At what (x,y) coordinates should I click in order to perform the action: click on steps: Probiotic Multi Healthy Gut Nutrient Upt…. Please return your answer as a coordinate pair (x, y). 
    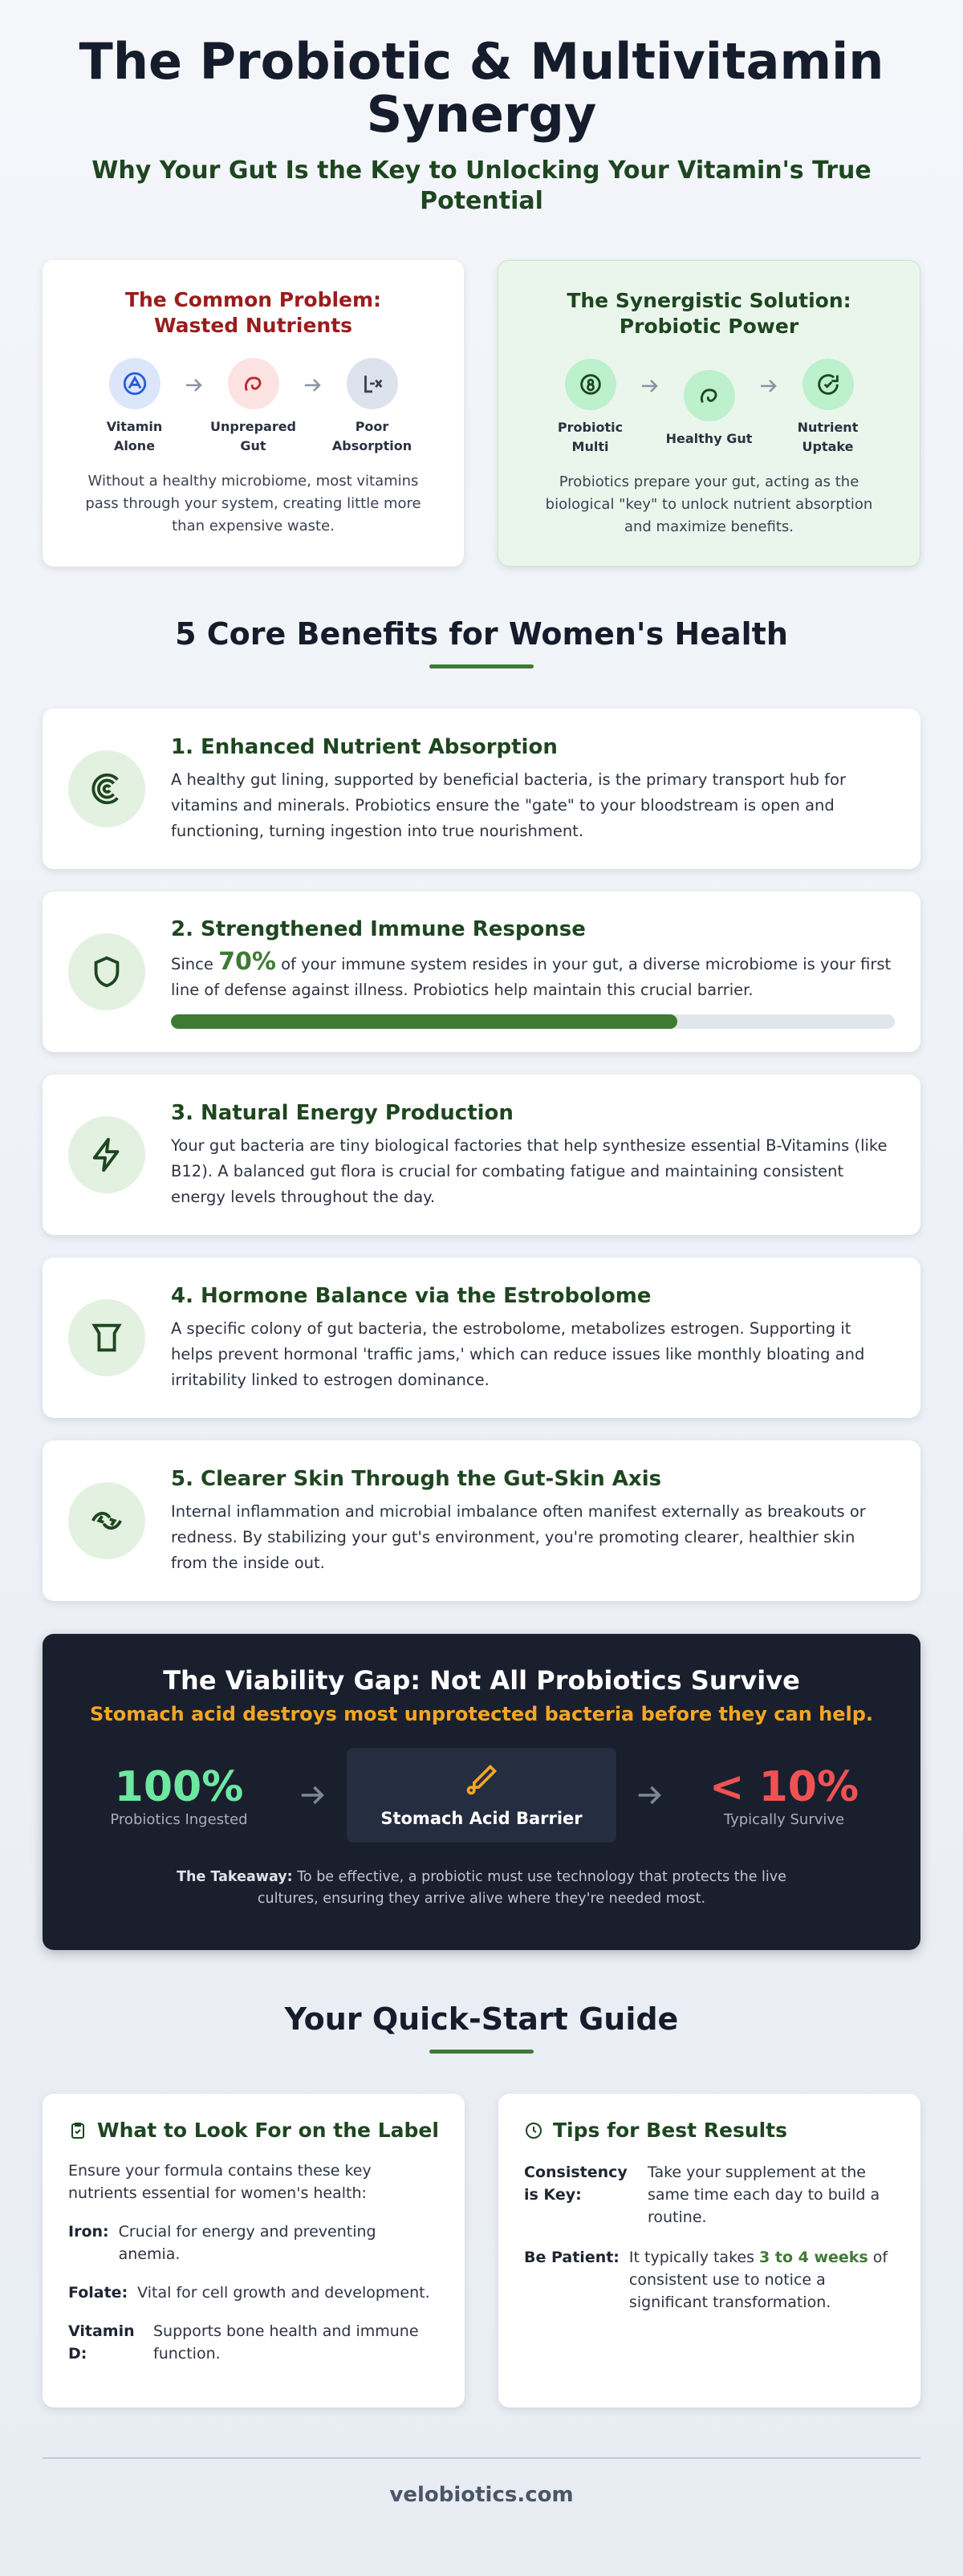
    Looking at the image, I should click on (709, 411).